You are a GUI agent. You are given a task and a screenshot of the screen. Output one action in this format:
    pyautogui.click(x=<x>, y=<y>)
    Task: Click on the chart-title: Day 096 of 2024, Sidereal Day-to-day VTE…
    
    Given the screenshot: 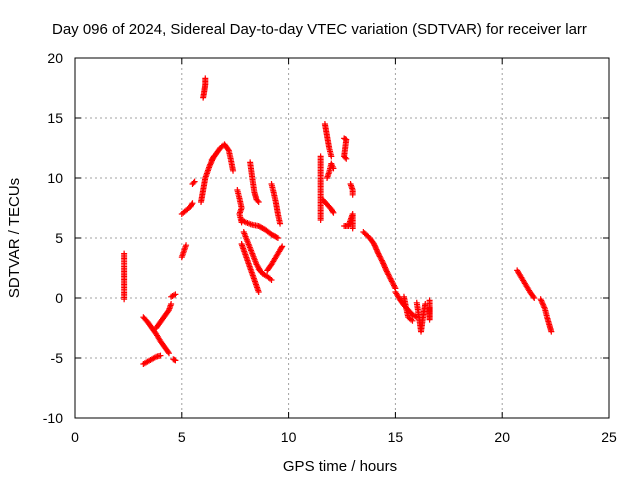 What is the action you would take?
    pyautogui.click(x=319, y=29)
    